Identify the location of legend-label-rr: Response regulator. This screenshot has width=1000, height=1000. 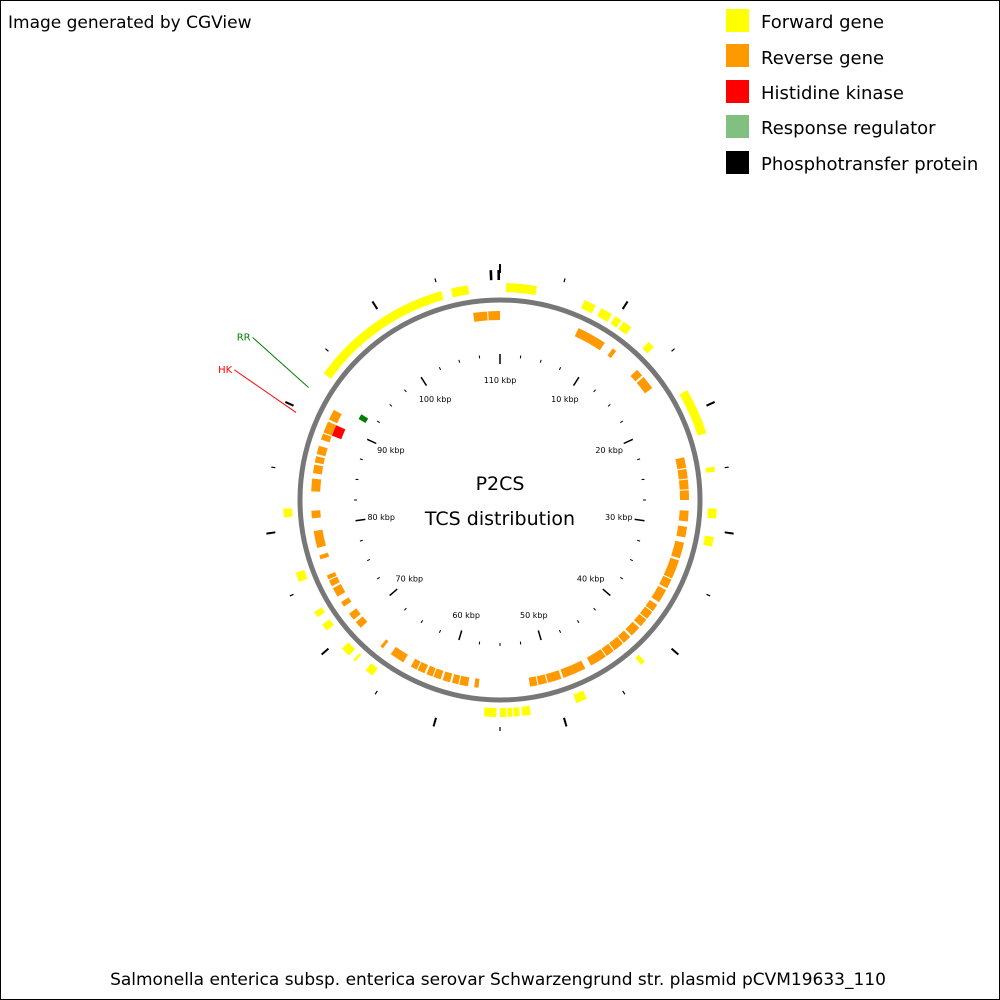
(848, 128).